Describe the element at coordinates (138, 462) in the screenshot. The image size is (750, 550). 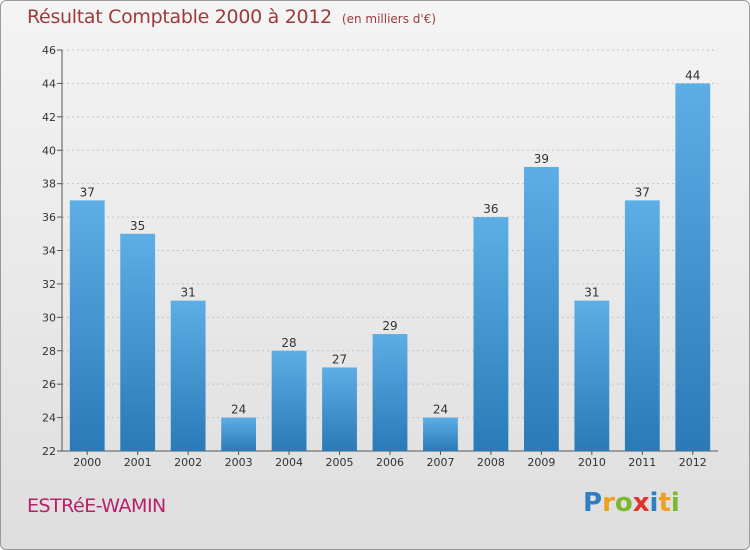
I see `x-tick-label: 2001` at that location.